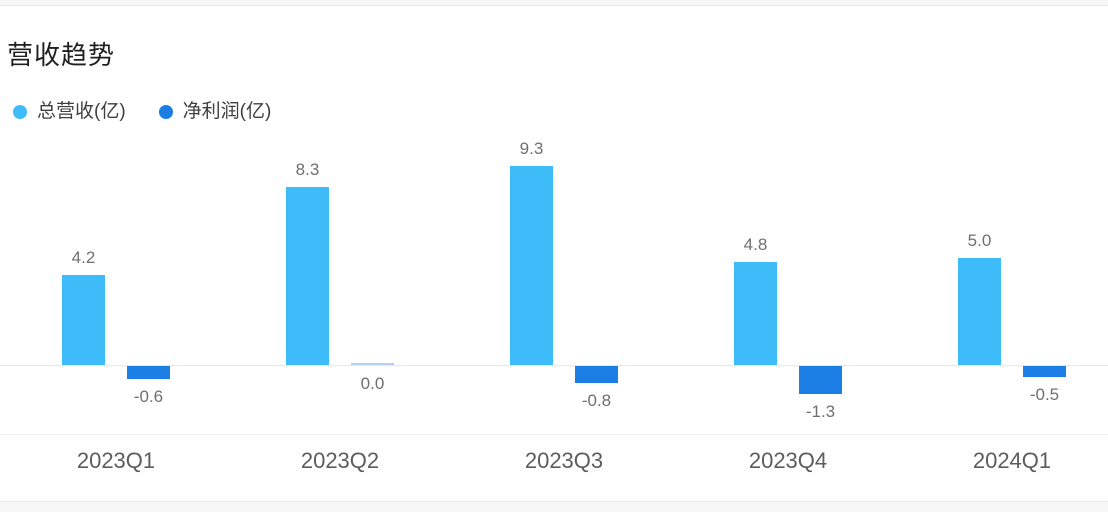  What do you see at coordinates (788, 460) in the screenshot?
I see `category-label: 2023Q4` at bounding box center [788, 460].